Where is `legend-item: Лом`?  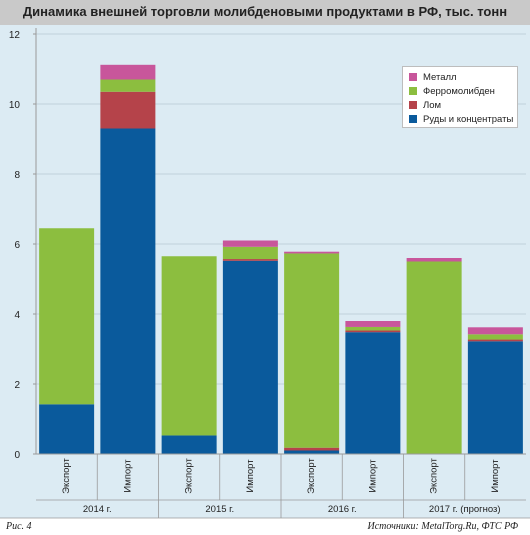
legend-item: Лом is located at coordinates (463, 105).